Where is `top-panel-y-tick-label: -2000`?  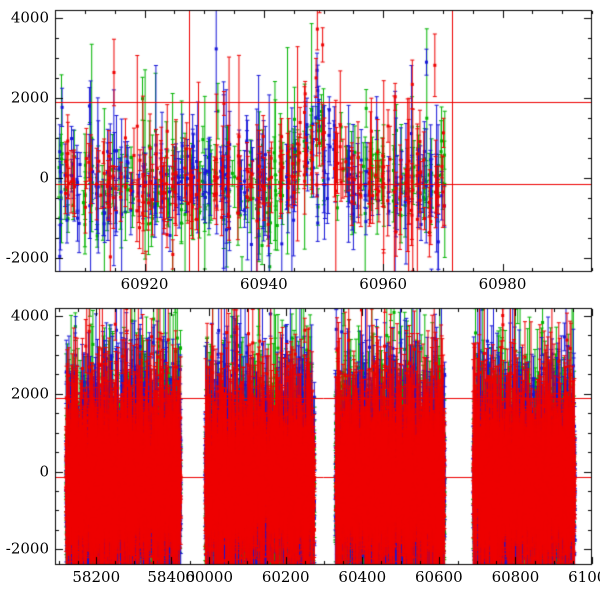
top-panel-y-tick-label: -2000 is located at coordinates (27, 257).